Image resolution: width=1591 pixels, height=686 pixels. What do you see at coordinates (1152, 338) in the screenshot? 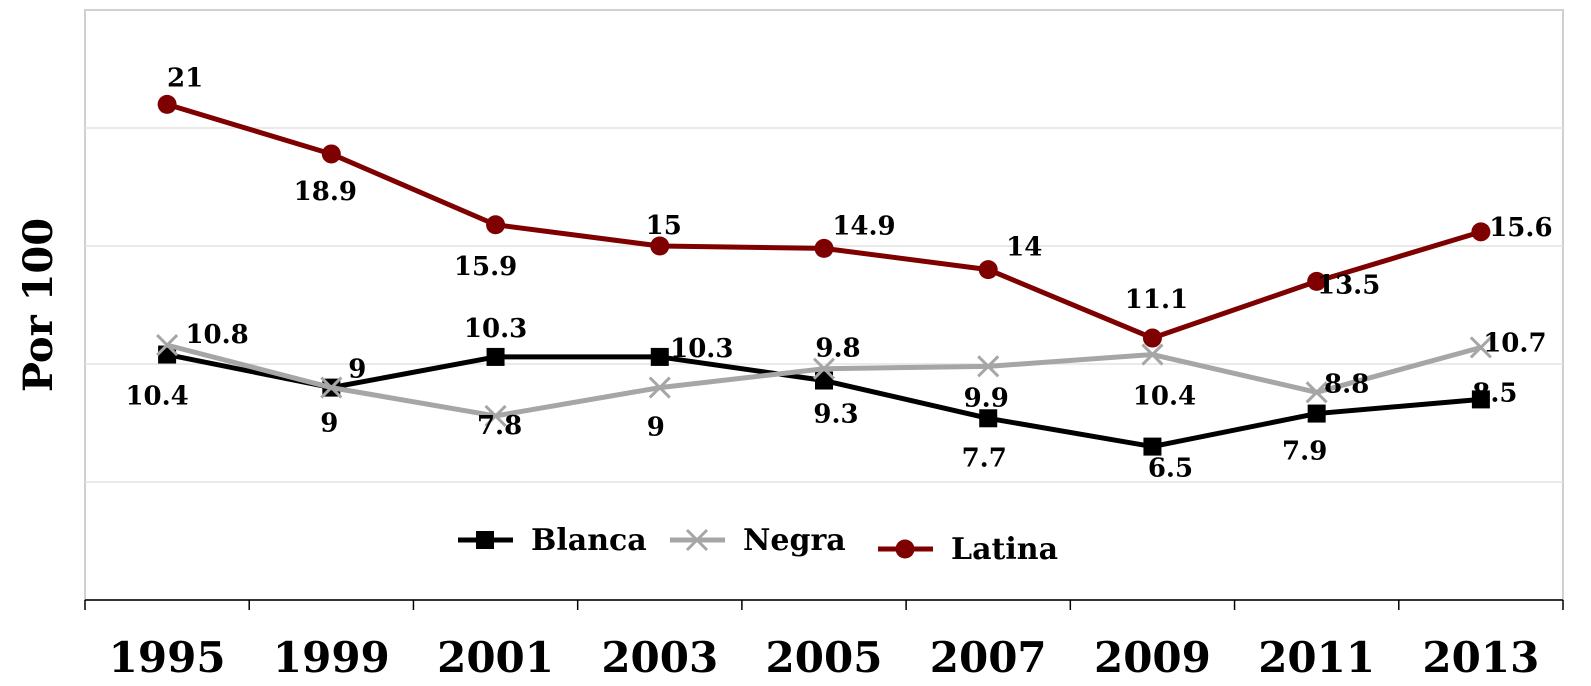
I see `point-latina-2009` at bounding box center [1152, 338].